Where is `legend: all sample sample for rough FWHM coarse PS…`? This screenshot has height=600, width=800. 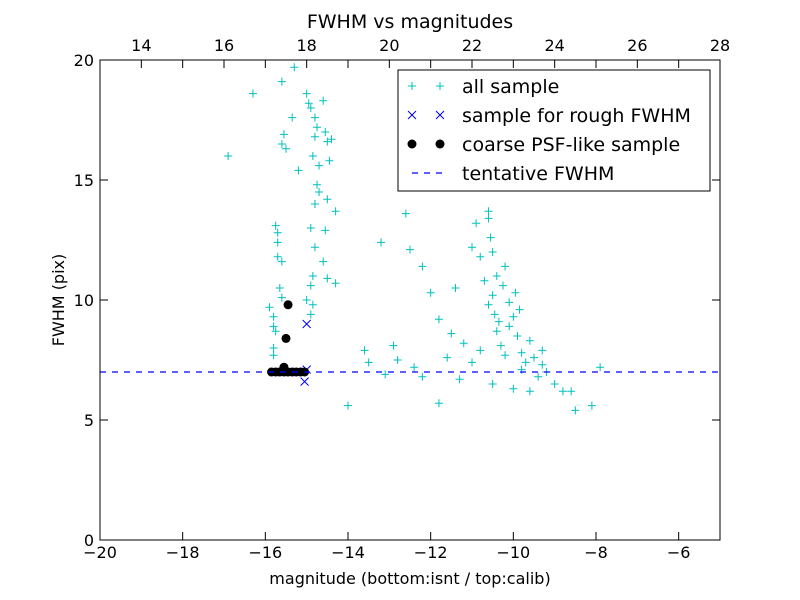 legend: all sample sample for rough FWHM coarse PS… is located at coordinates (554, 130).